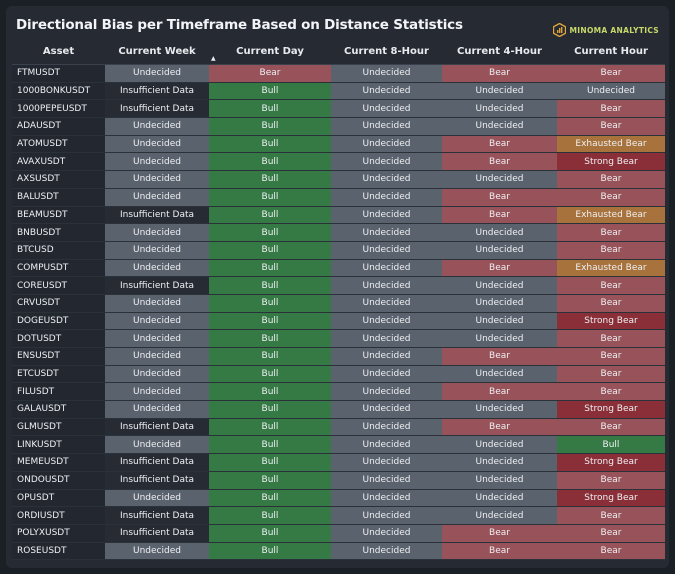  What do you see at coordinates (611, 52) in the screenshot?
I see `column-header-hour: Current Hour` at bounding box center [611, 52].